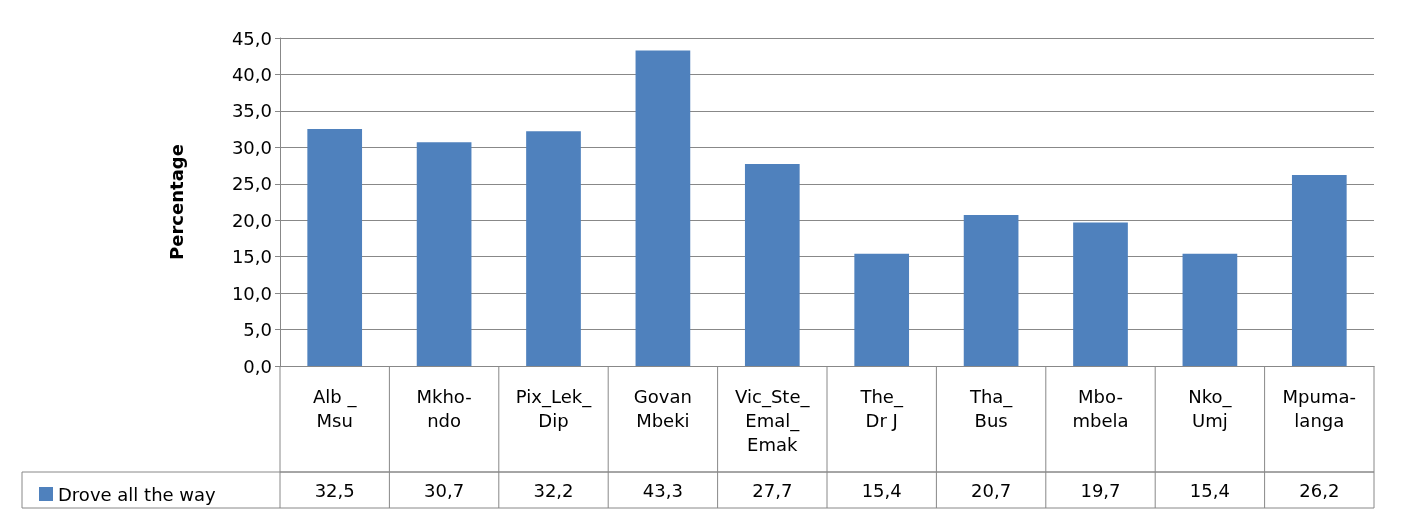 This screenshot has width=1402, height=518. Describe the element at coordinates (1210, 408) in the screenshot. I see `x-tick-label: Nko_ Umj` at that location.